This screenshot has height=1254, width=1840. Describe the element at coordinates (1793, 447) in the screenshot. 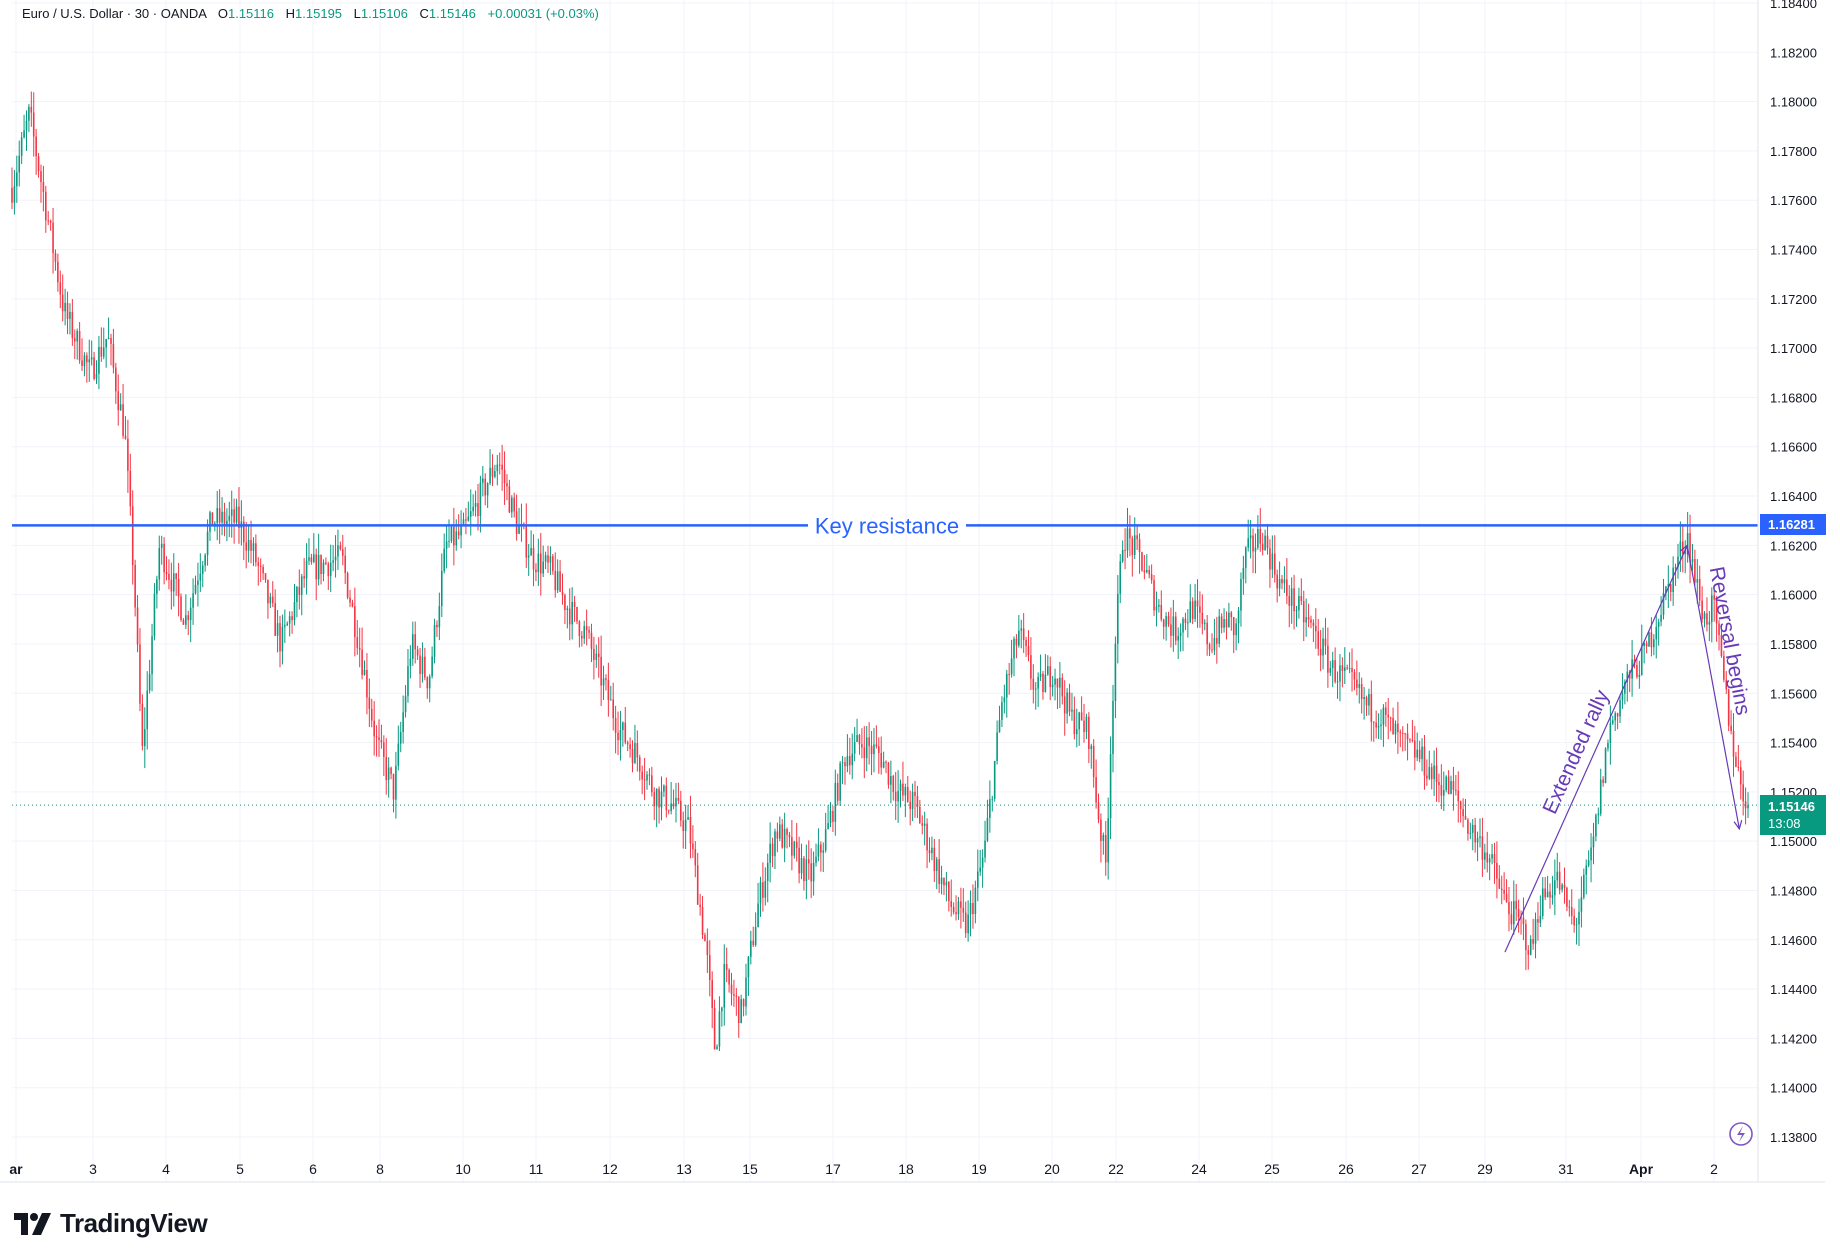

I see `price-tick-label: 1.16600` at that location.